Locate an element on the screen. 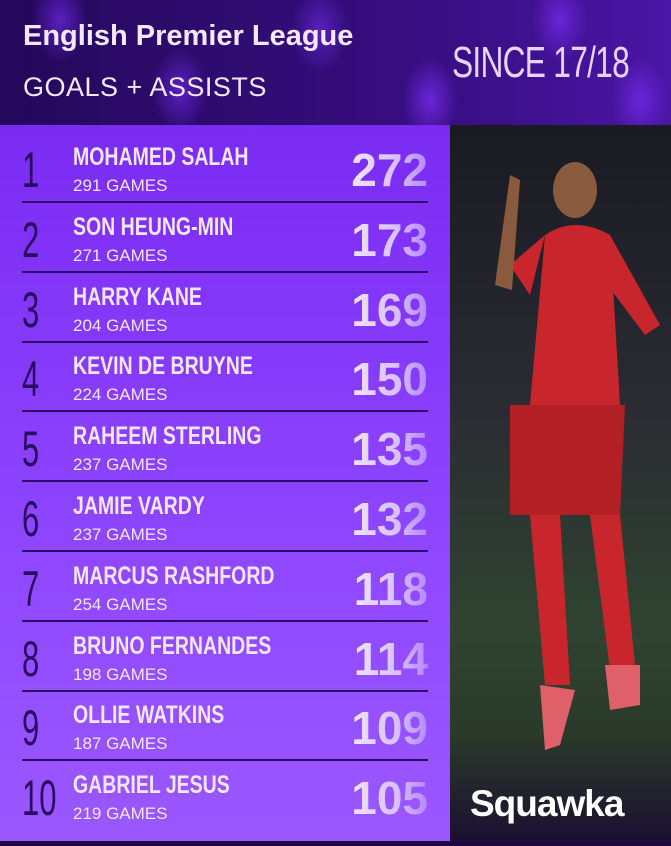 This screenshot has height=846, width=671. games-played: 254 GAMES is located at coordinates (120, 604).